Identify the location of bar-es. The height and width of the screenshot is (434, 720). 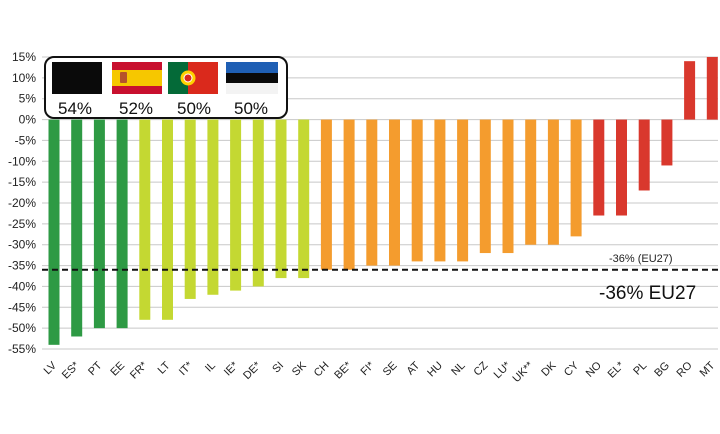
(77, 228).